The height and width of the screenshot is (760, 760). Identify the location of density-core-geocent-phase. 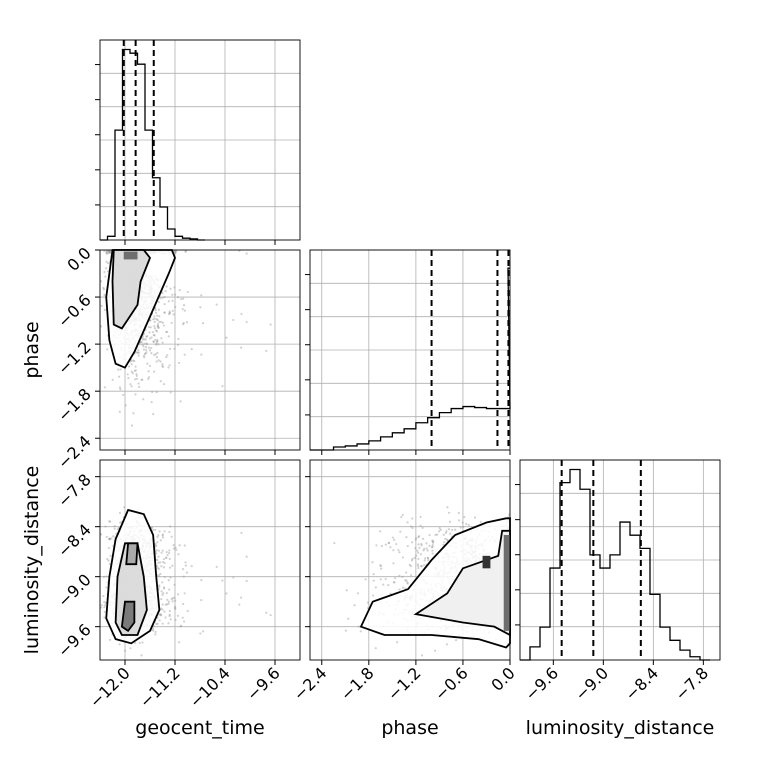
(130, 255).